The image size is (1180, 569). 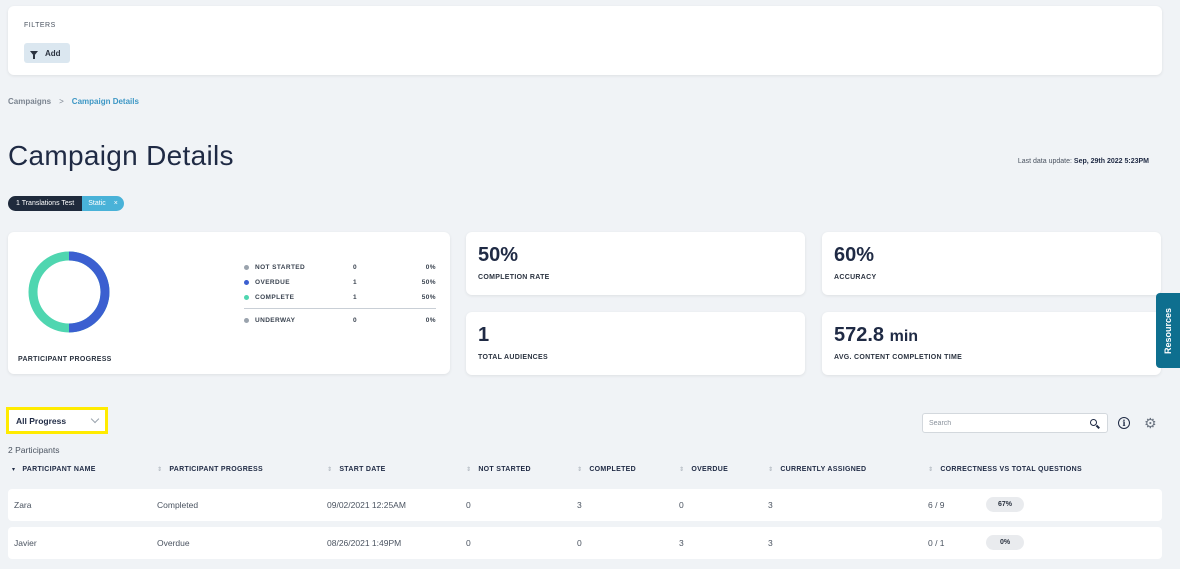 I want to click on cell-progress: Overdue, so click(x=173, y=543).